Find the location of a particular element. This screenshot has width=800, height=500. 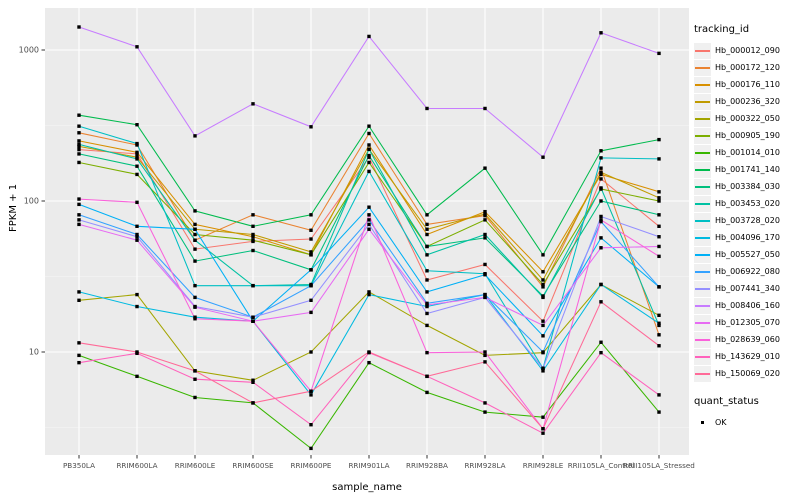

x-tick-label: RRII105LA_Stressed is located at coordinates (659, 465).